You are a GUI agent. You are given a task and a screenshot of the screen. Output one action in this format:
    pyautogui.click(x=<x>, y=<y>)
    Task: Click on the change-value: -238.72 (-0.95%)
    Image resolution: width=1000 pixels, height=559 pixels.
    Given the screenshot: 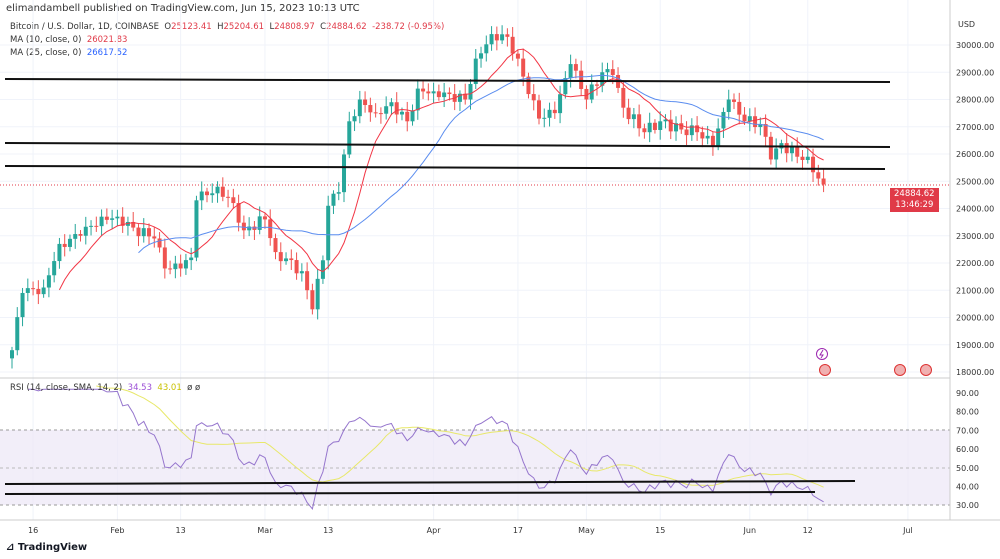 What is the action you would take?
    pyautogui.click(x=408, y=27)
    